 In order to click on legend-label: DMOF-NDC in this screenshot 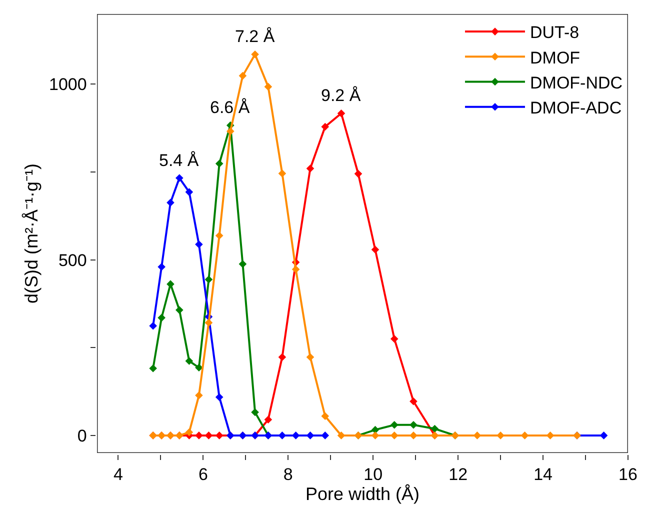, I will do `click(576, 82)`.